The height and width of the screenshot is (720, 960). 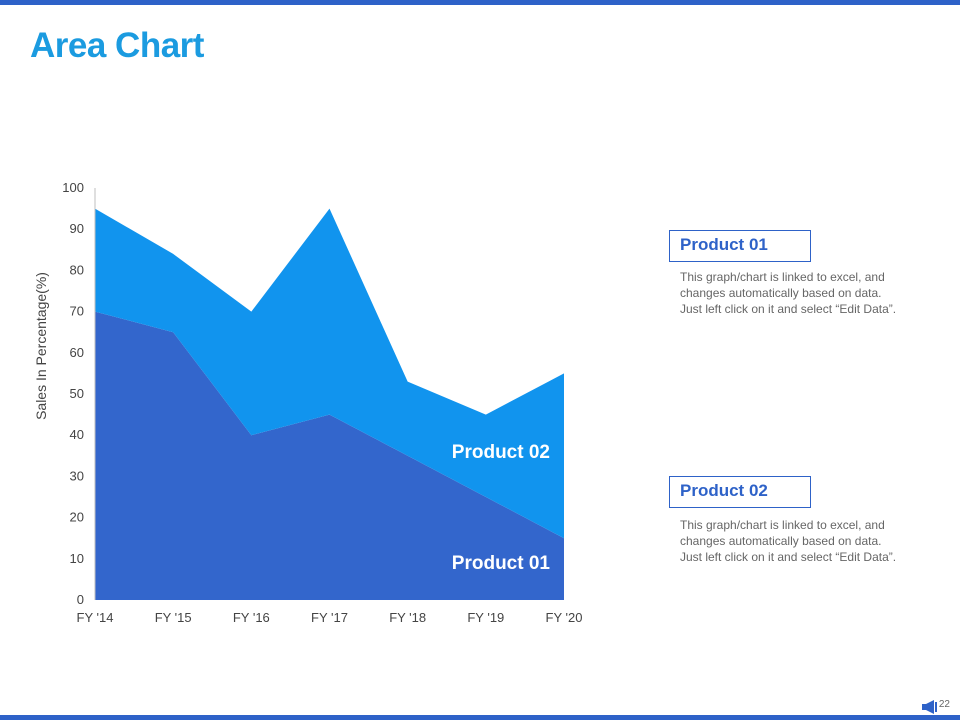 I want to click on y-tick-label: 0, so click(x=80, y=599).